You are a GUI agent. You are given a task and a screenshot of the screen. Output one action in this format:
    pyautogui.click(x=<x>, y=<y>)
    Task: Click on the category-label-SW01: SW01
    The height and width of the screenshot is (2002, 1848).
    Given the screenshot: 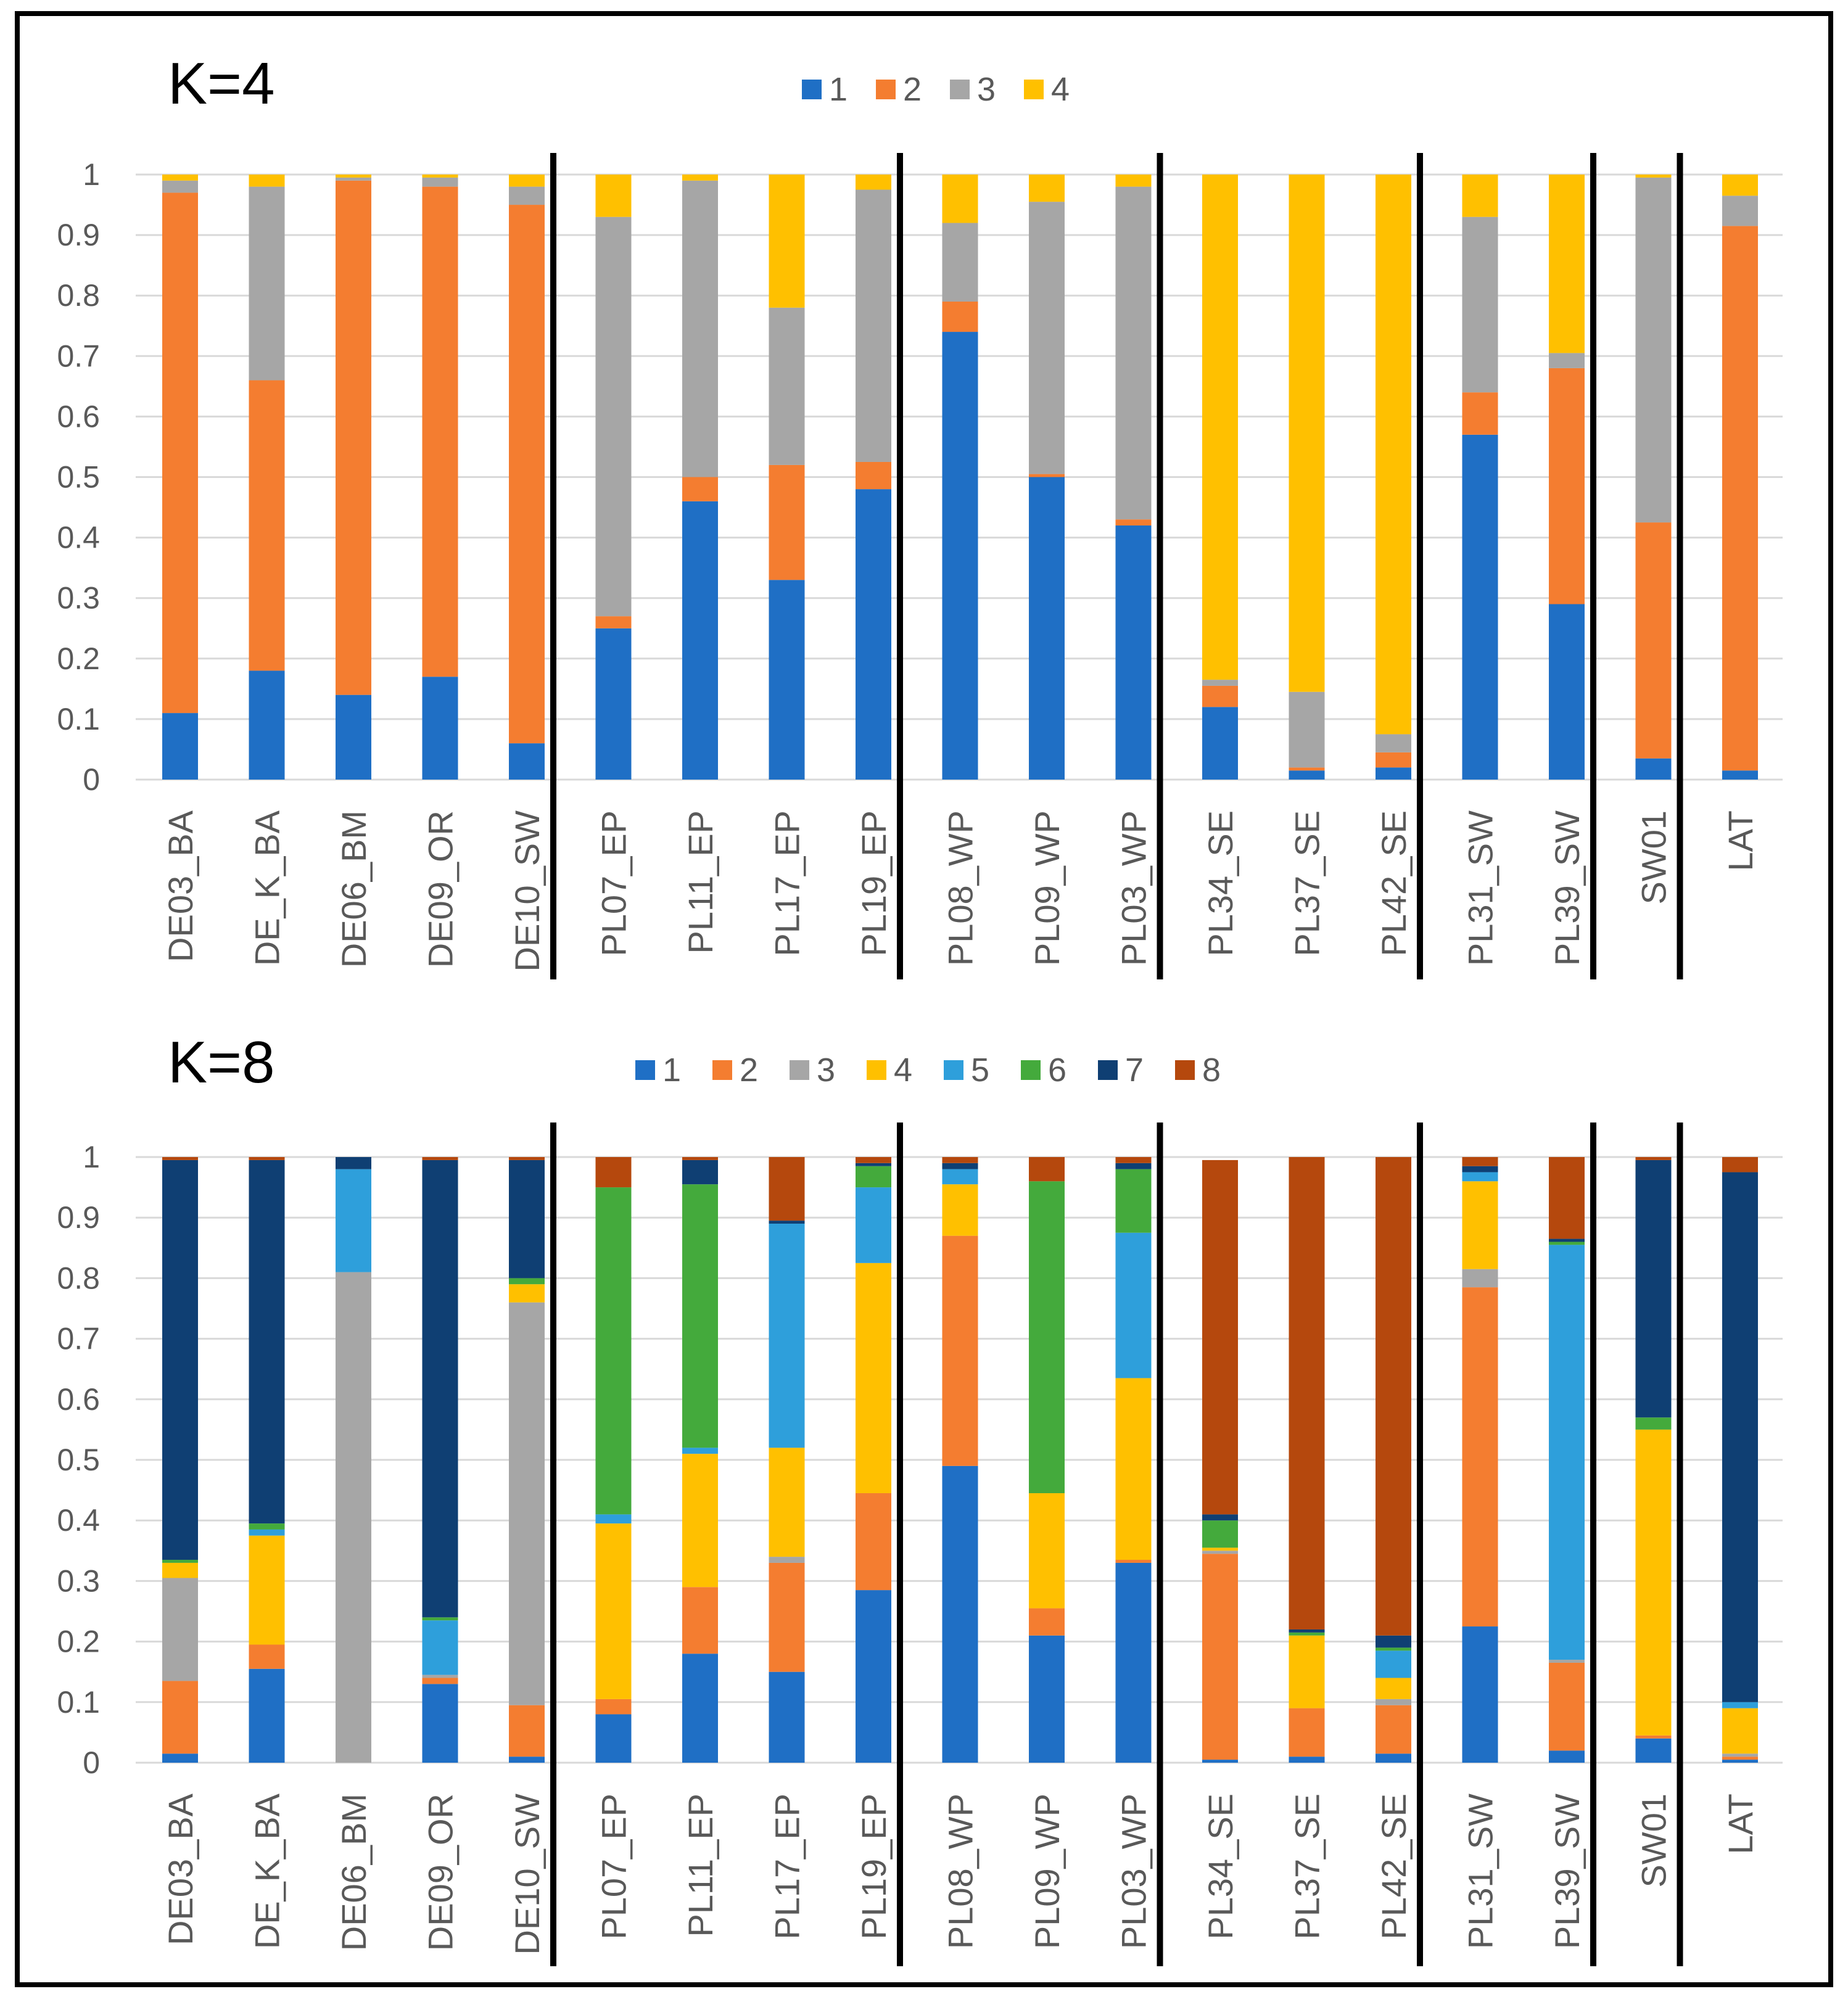 What is the action you would take?
    pyautogui.click(x=1654, y=857)
    